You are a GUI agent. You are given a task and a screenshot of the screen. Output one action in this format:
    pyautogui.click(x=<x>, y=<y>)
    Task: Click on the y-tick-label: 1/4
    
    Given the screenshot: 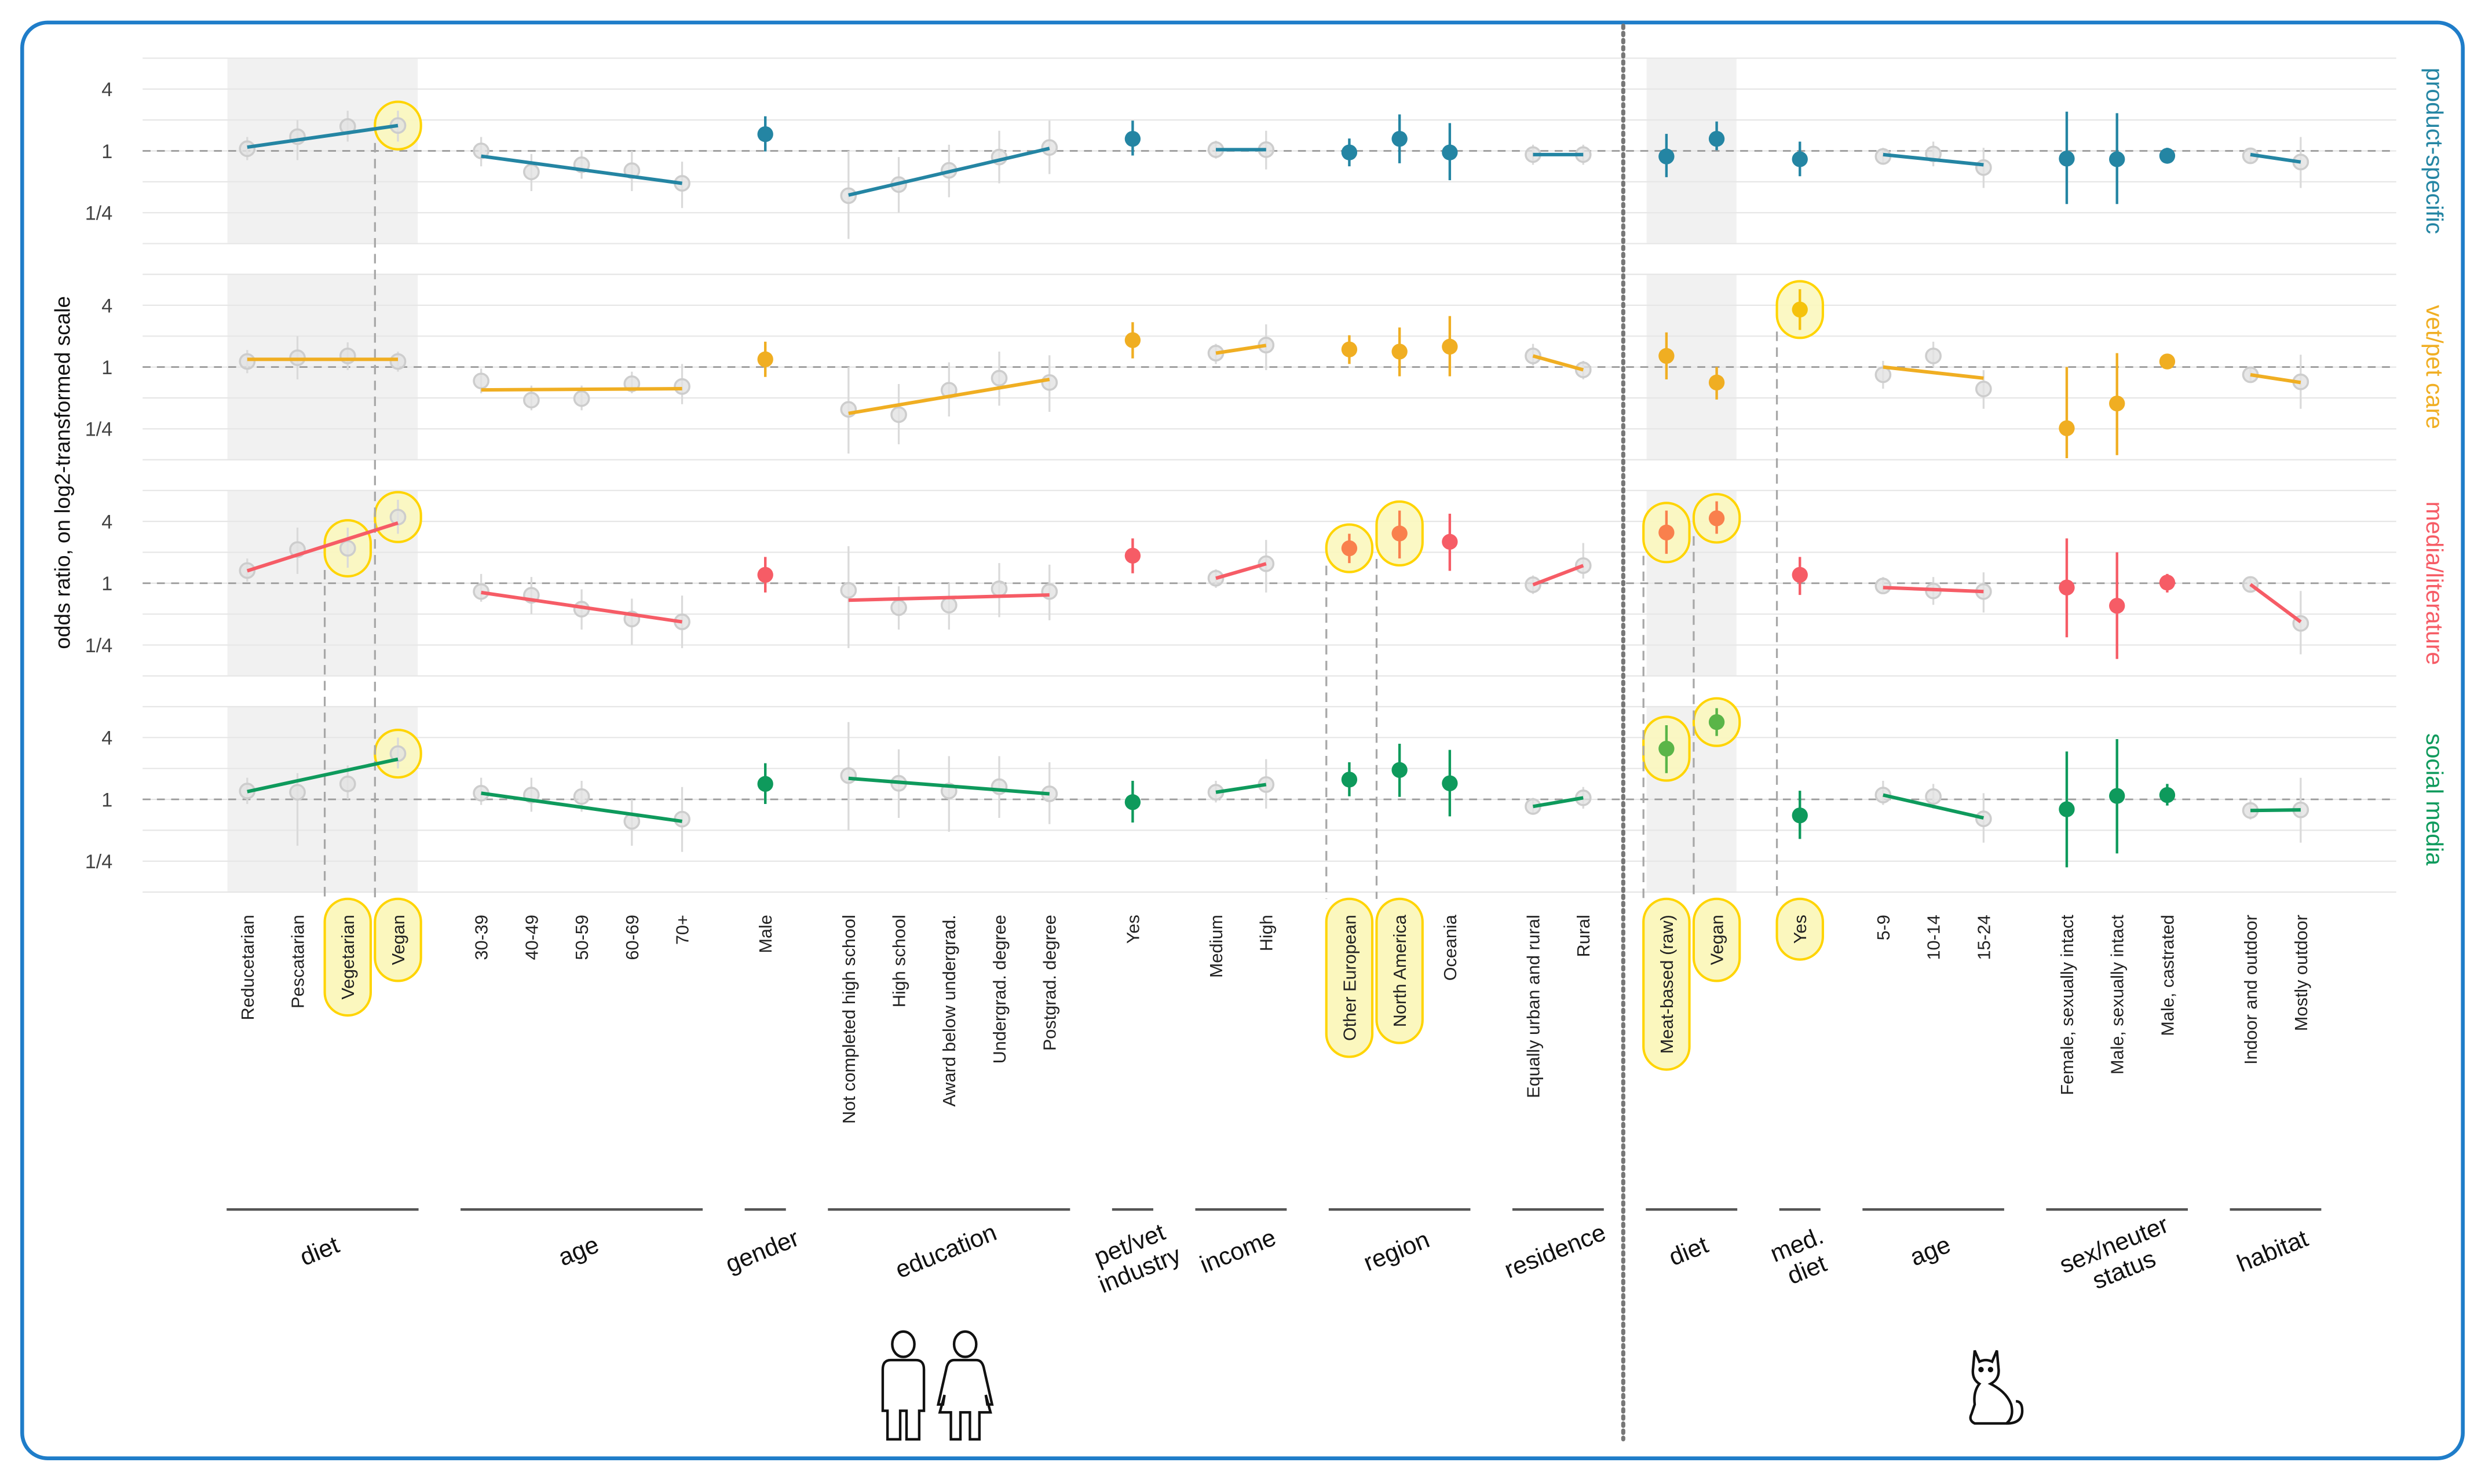 What is the action you would take?
    pyautogui.click(x=99, y=862)
    